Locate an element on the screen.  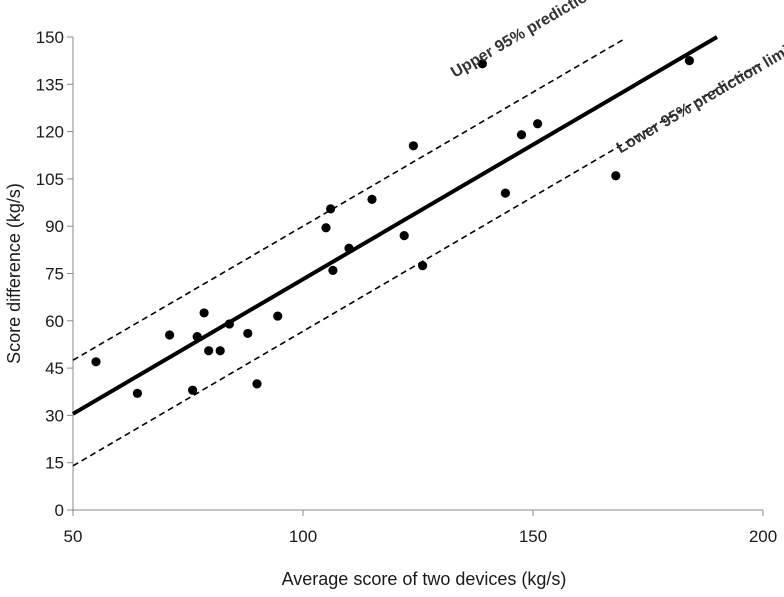
y-tick-label: 0 is located at coordinates (59, 510).